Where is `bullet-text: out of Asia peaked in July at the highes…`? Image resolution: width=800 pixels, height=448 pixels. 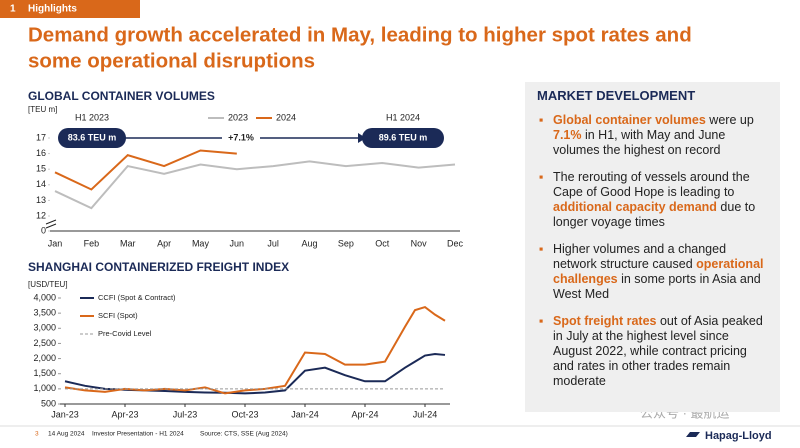
bullet-text: out of Asia peaked in July at the highes… is located at coordinates (658, 351).